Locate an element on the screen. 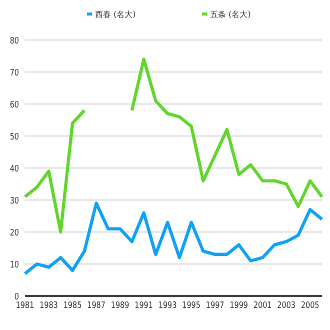 Image resolution: width=330 pixels, height=330 pixels. y-tick-label: 0 is located at coordinates (16, 296).